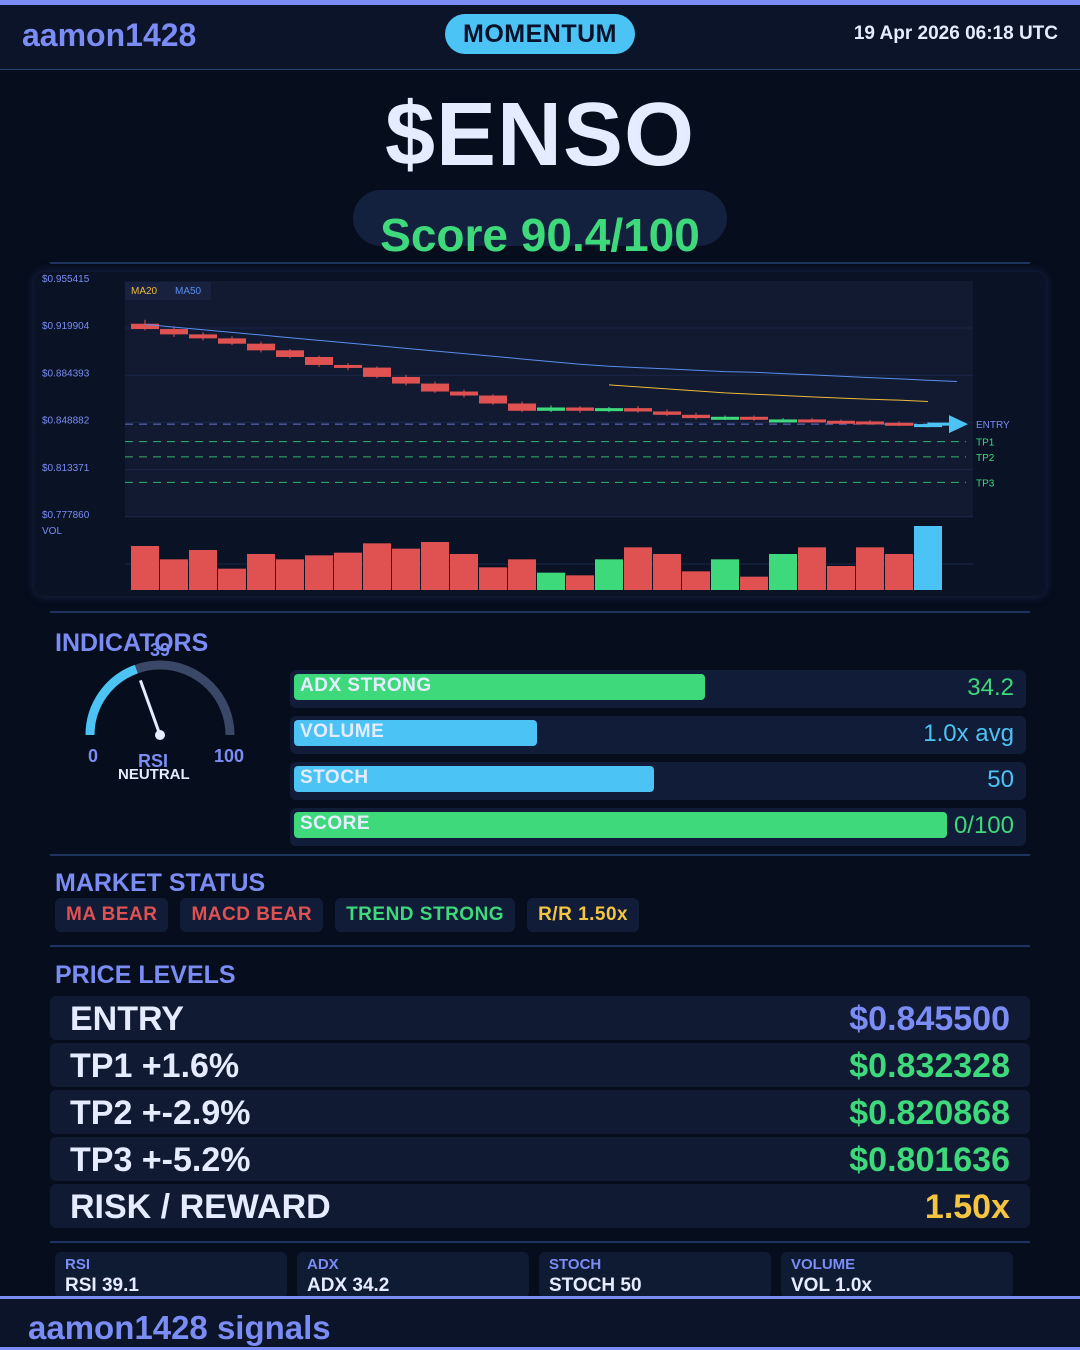 This screenshot has width=1080, height=1350. Describe the element at coordinates (595, 1285) in the screenshot. I see `stat-value: STOCH 50` at that location.